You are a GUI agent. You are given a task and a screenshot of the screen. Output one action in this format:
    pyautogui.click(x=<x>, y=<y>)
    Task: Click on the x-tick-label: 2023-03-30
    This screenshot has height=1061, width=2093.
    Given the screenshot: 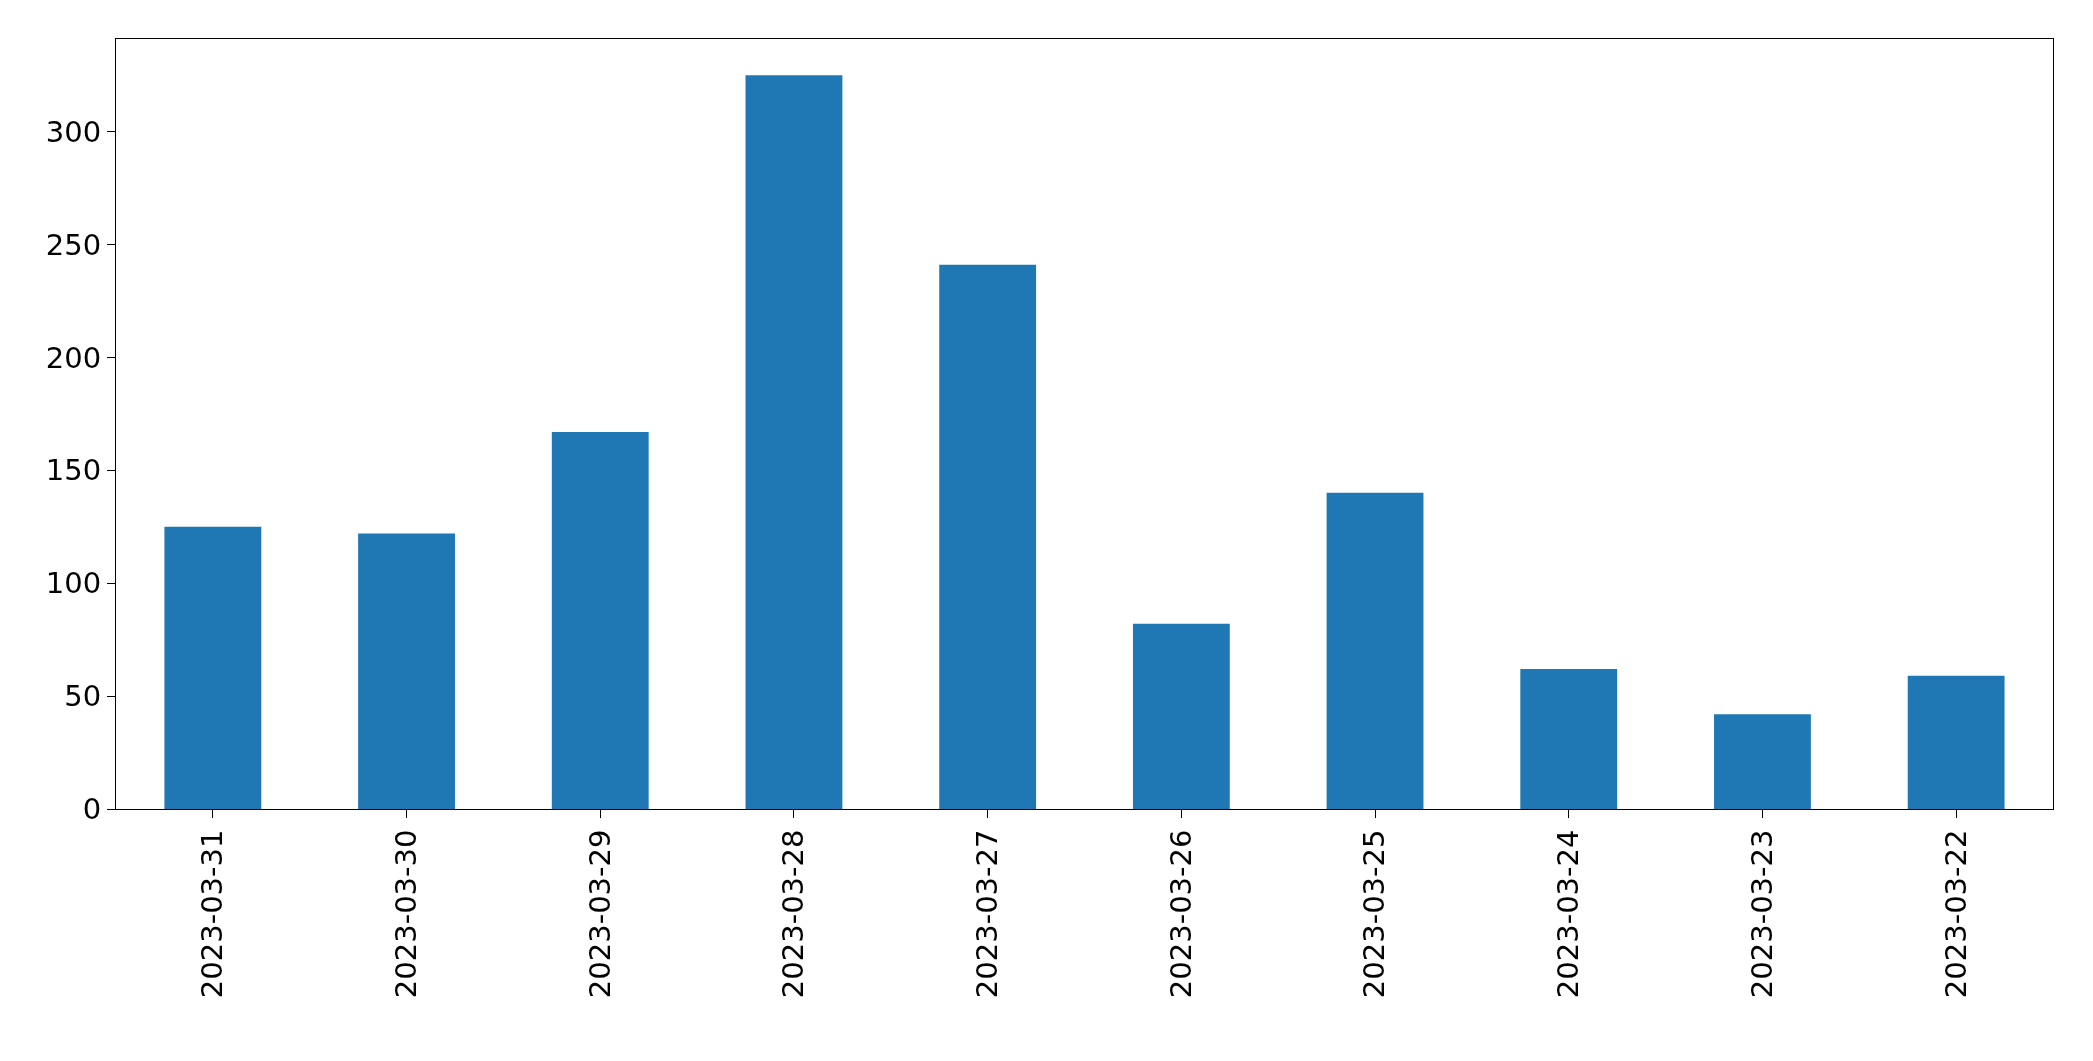 What is the action you would take?
    pyautogui.click(x=405, y=914)
    